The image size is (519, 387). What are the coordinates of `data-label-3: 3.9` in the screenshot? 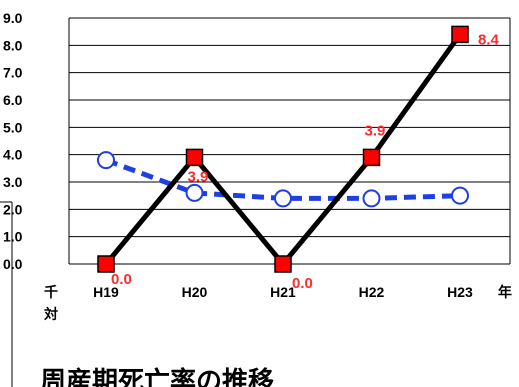 It's located at (375, 130).